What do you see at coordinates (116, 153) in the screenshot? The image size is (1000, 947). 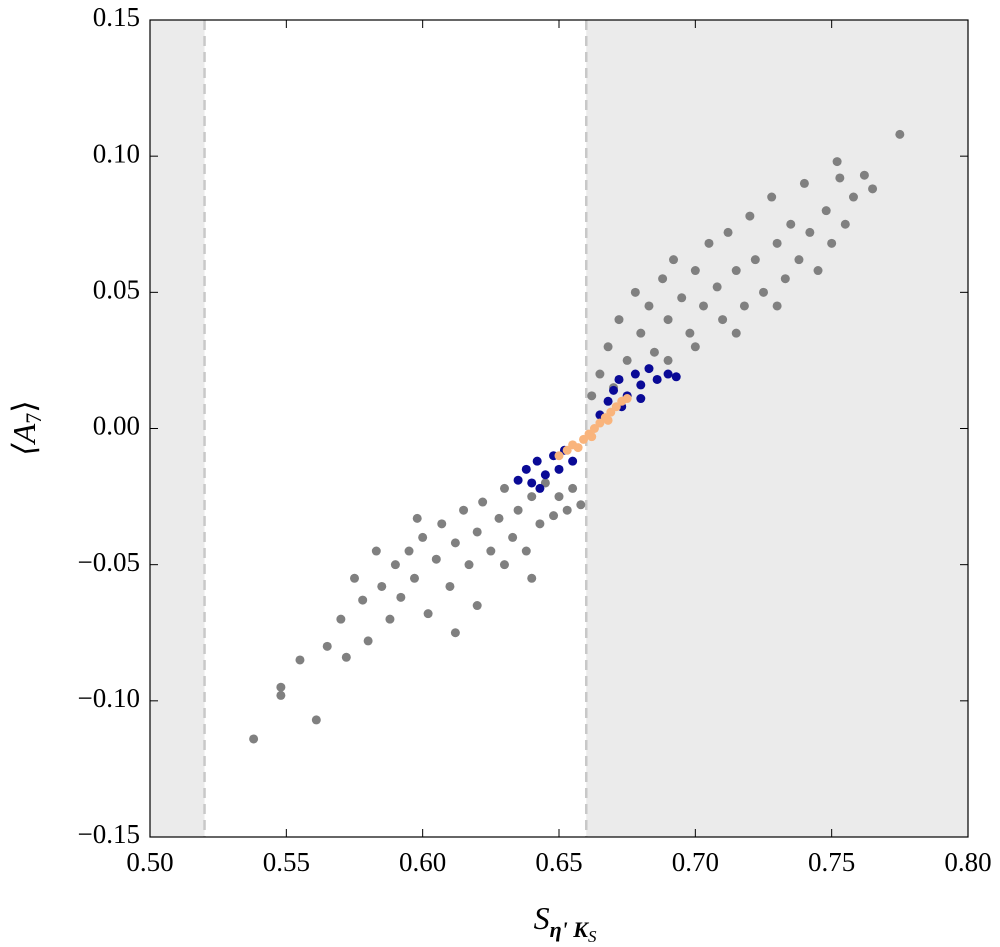 I see `y-tick-label: 0.10` at bounding box center [116, 153].